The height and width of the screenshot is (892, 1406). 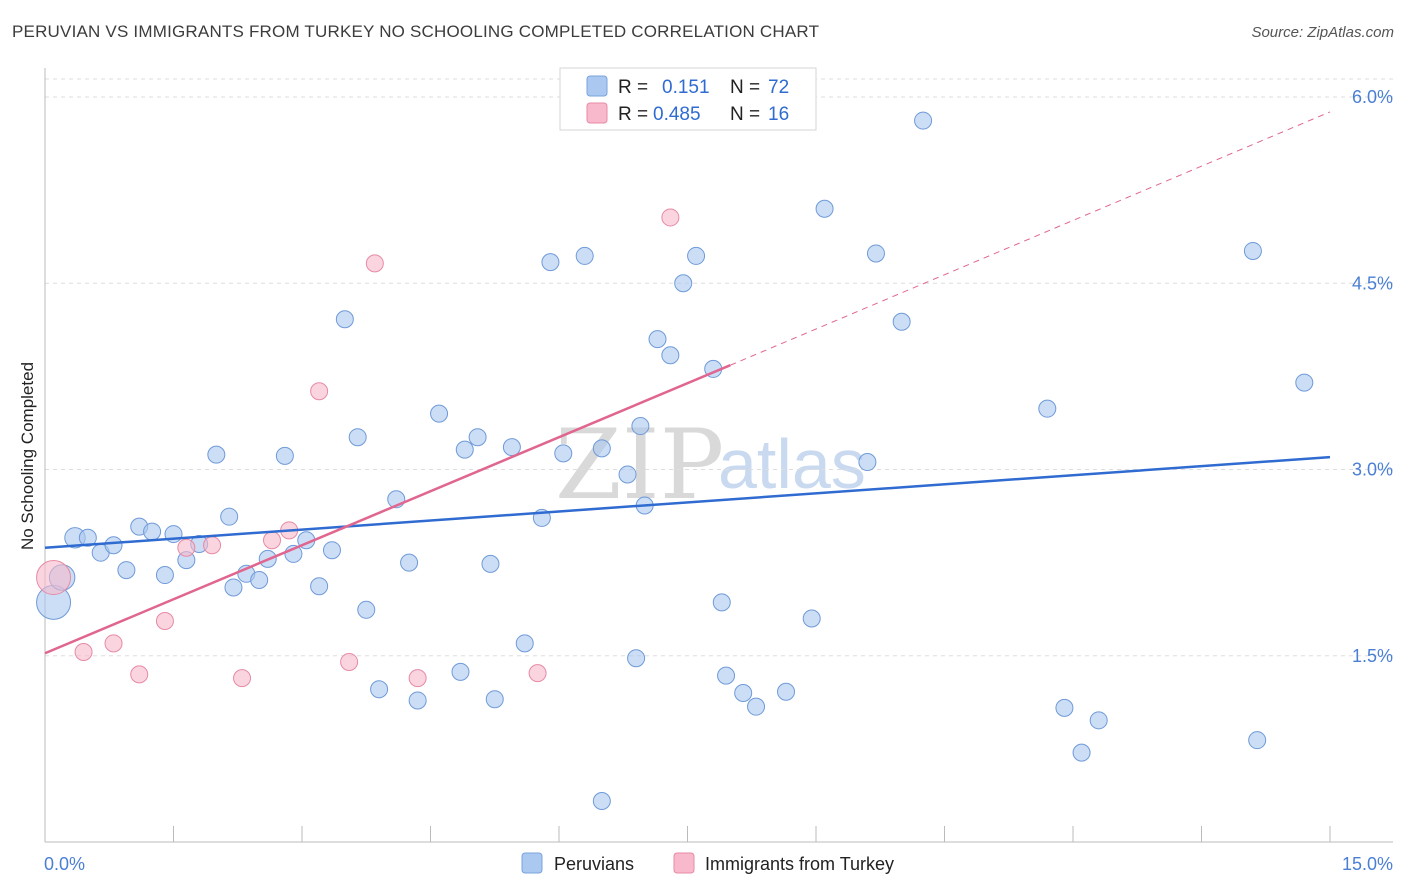 What do you see at coordinates (1322, 32) in the screenshot?
I see `source-label: Source: ZipAtlas.com` at bounding box center [1322, 32].